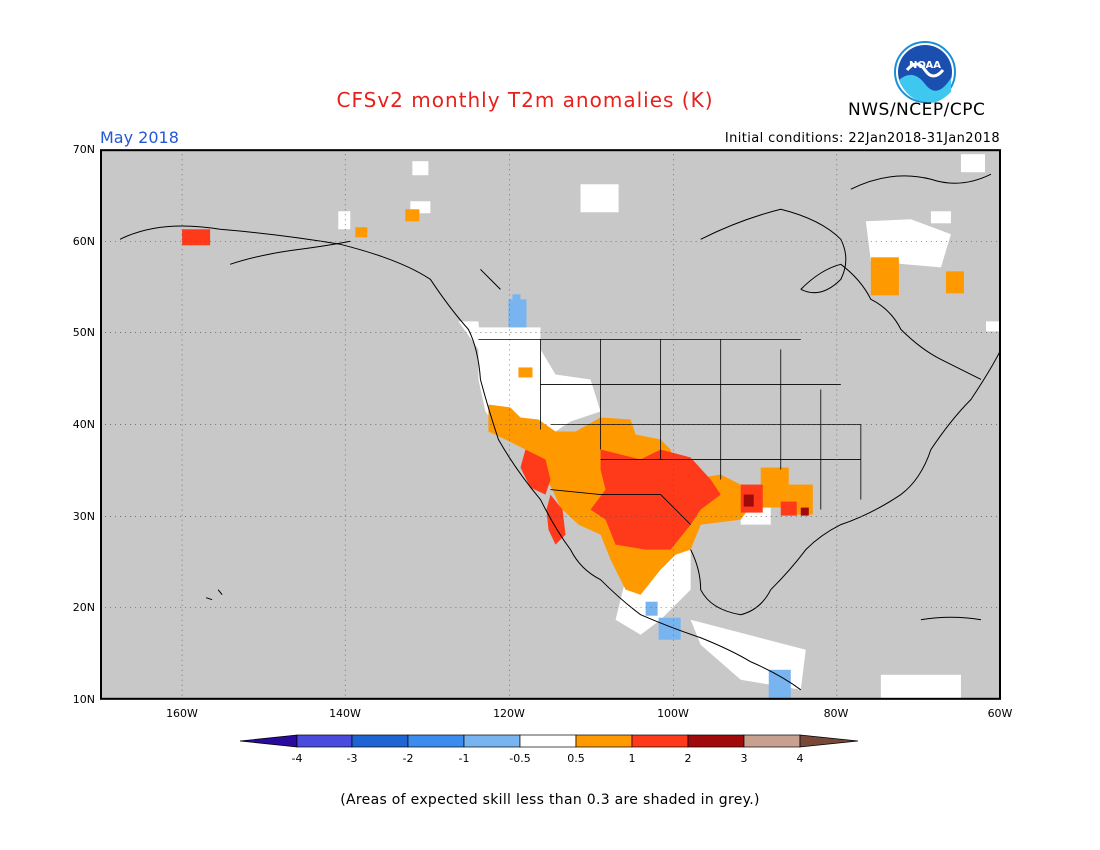 This screenshot has height=850, width=1100. I want to click on chart-title: CFSv2 monthly T2m anomalies (K), so click(525, 100).